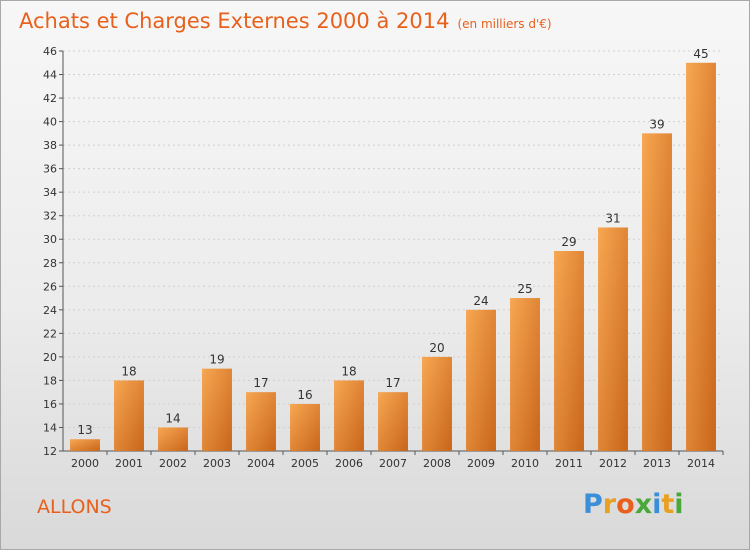 The width and height of the screenshot is (750, 550). I want to click on x-tick-label-2008: 2008, so click(437, 463).